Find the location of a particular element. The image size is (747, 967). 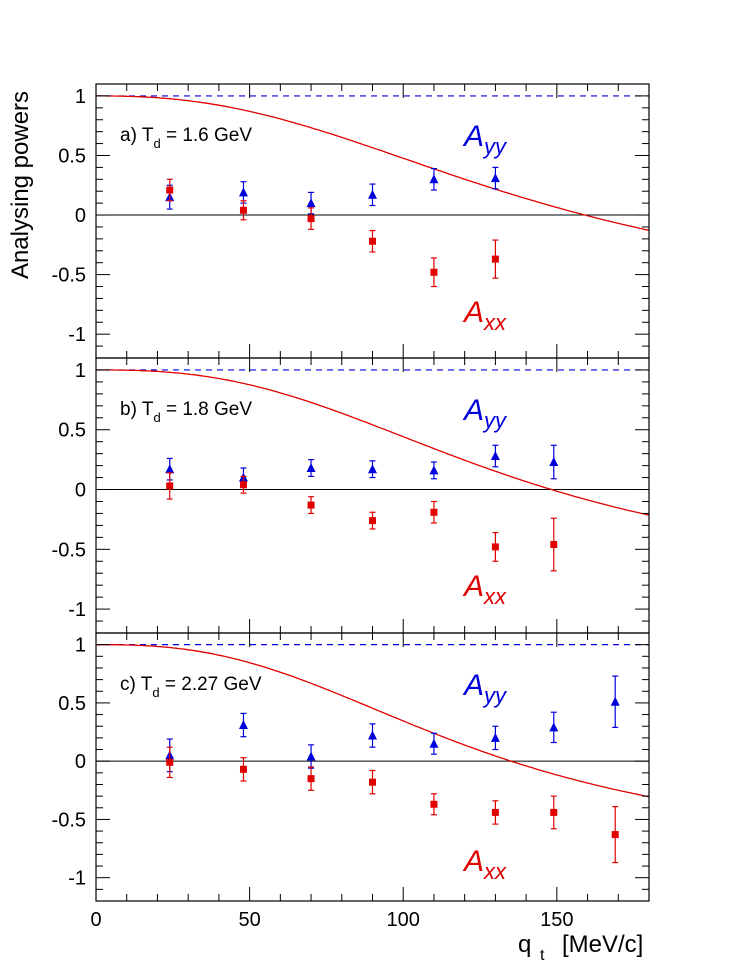

panel-label: a) Td = 1.6 GeV is located at coordinates (186, 138).